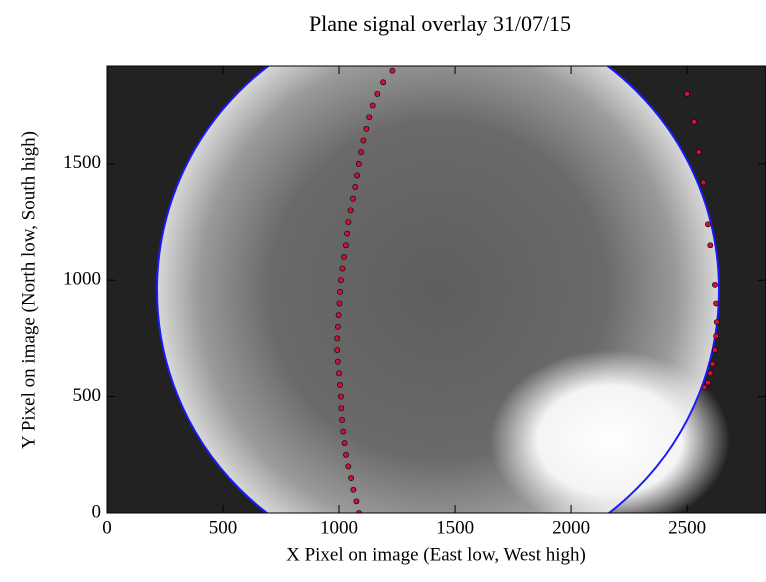 Image resolution: width=766 pixels, height=582 pixels. Describe the element at coordinates (28, 290) in the screenshot. I see `y-axis-label: Y Pixel on image (North low, South high)` at that location.